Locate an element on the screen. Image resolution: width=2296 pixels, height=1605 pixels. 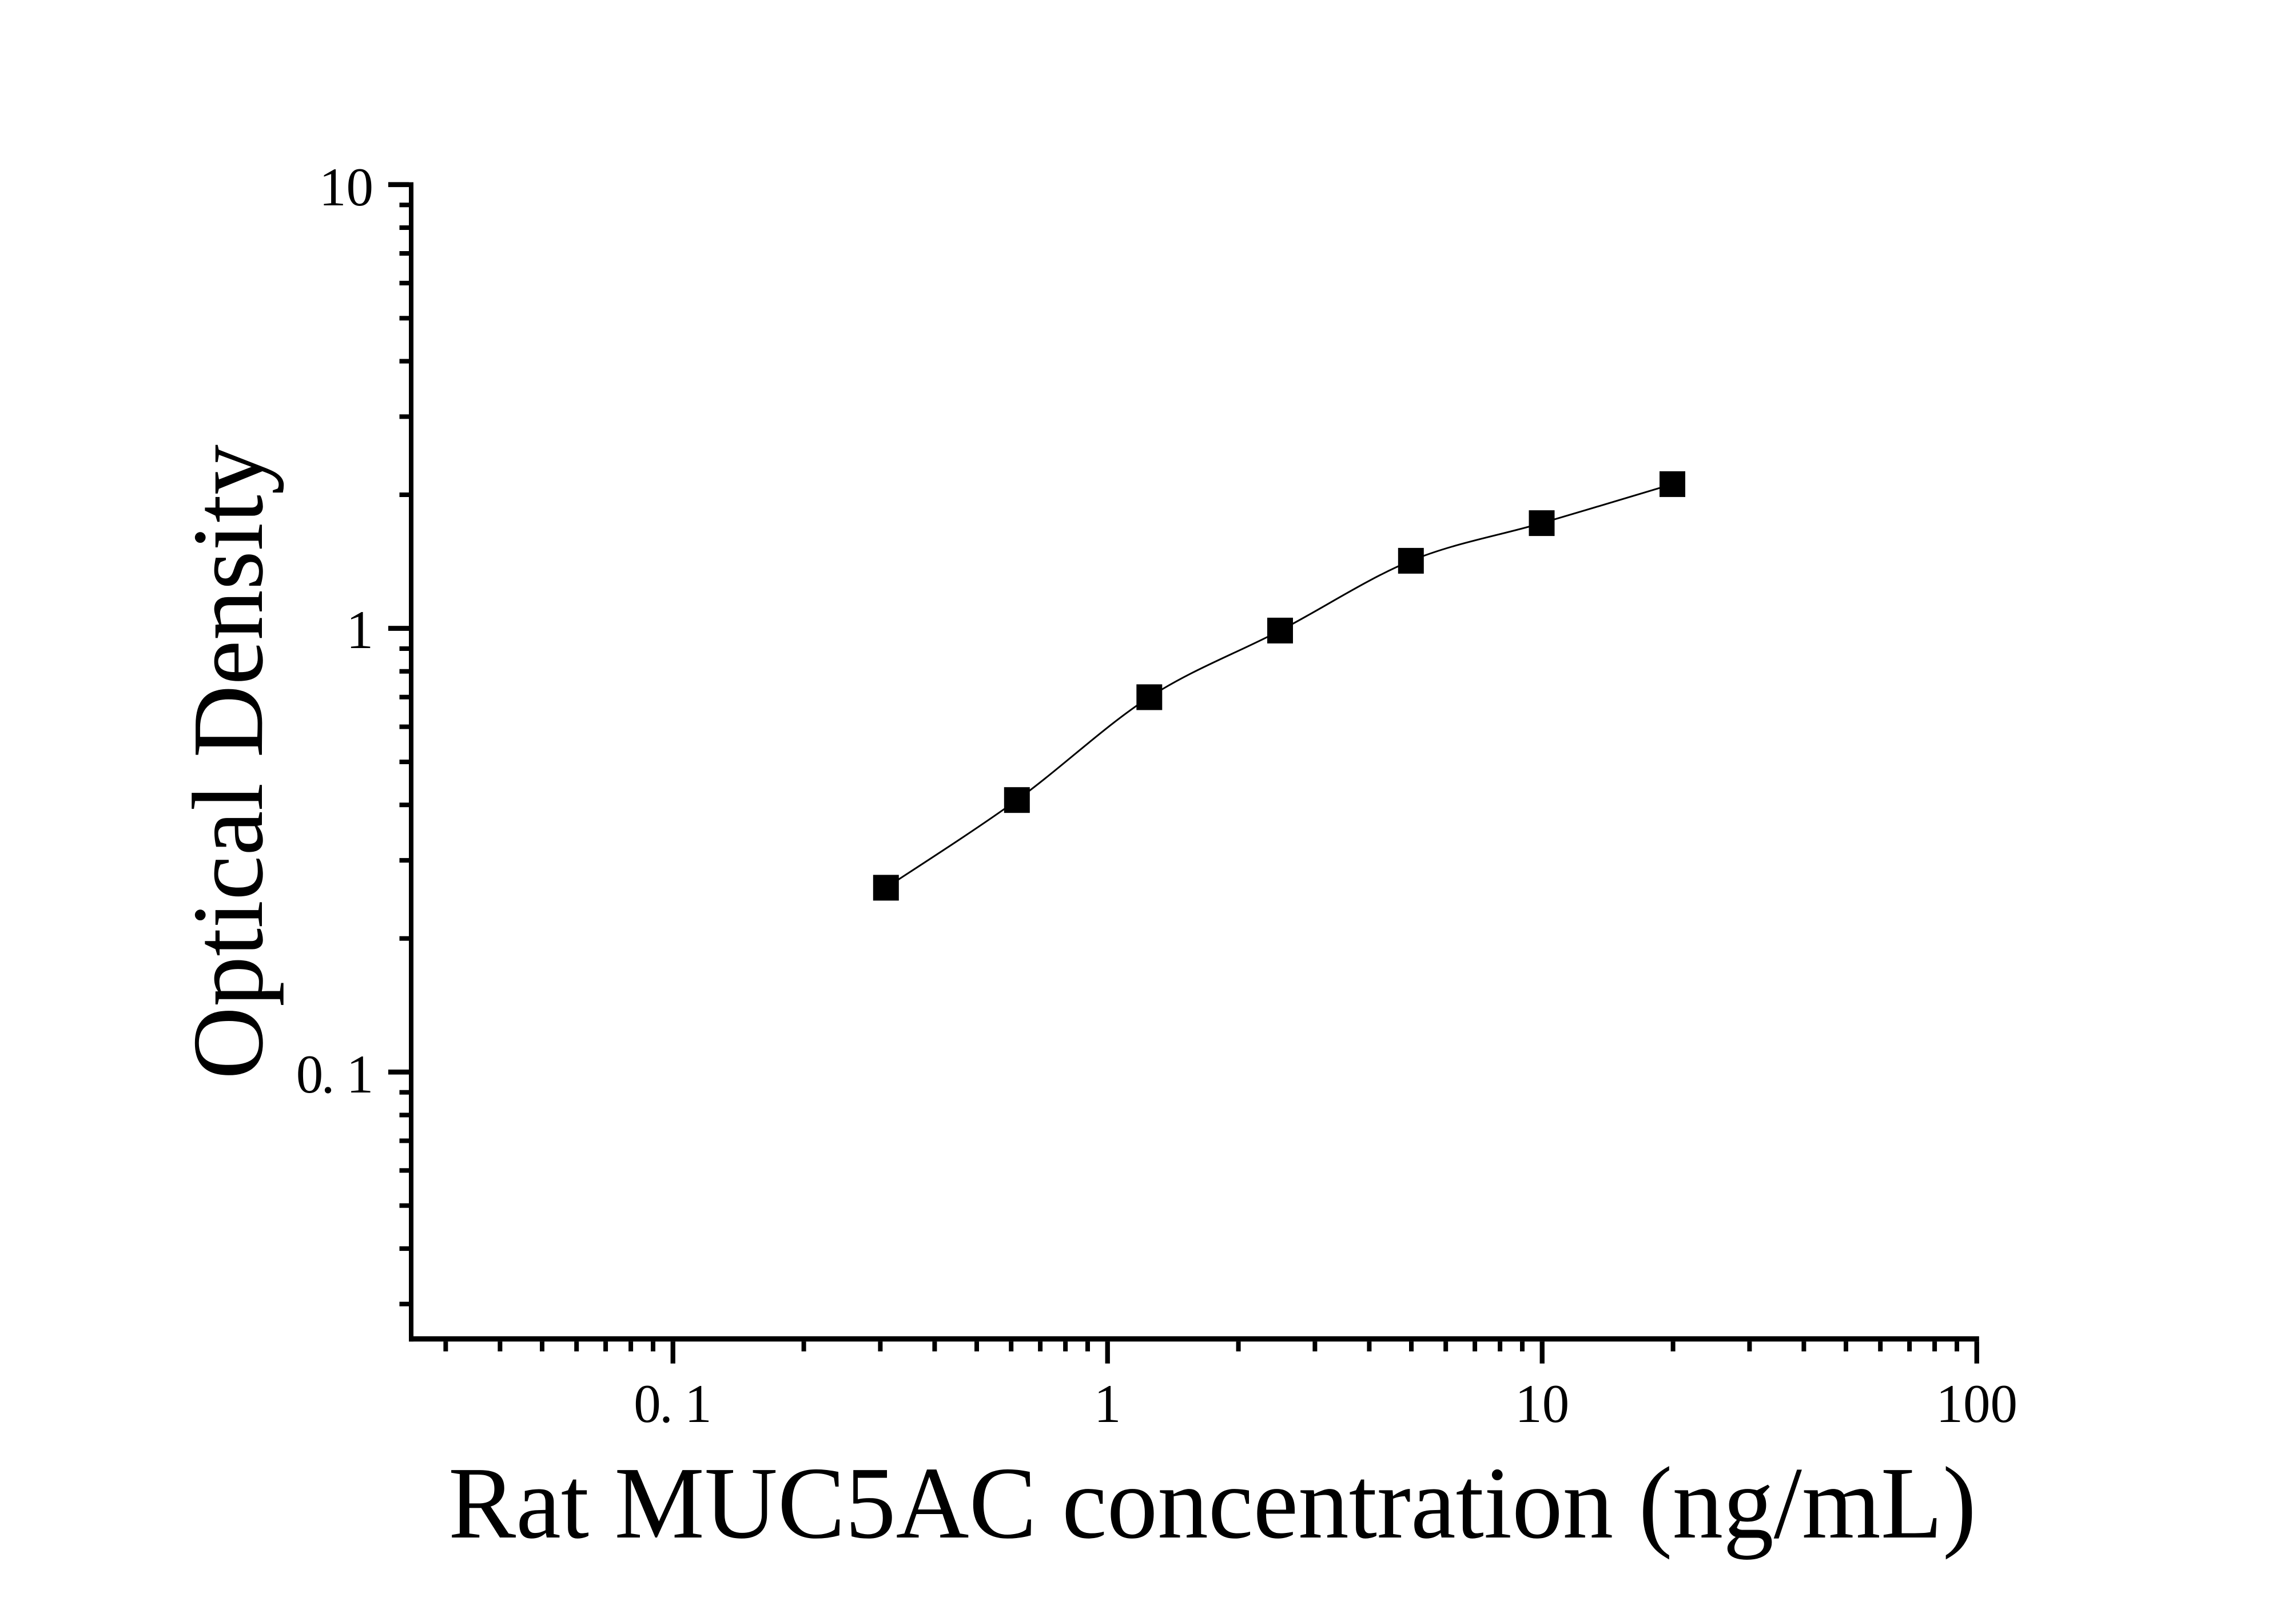
svg-text: Optical Density is located at coordinates (228, 761).